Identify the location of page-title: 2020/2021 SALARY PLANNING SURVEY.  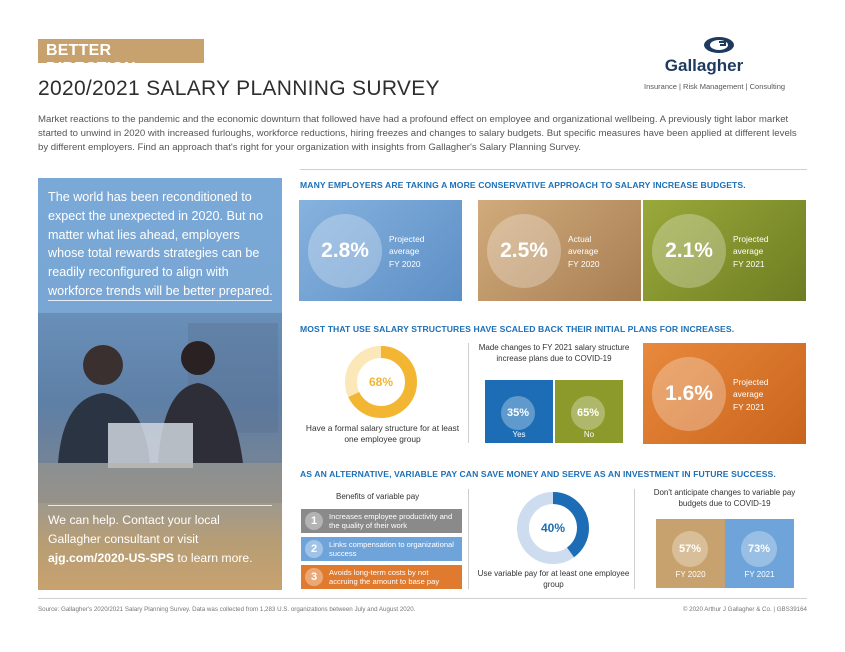
(239, 88).